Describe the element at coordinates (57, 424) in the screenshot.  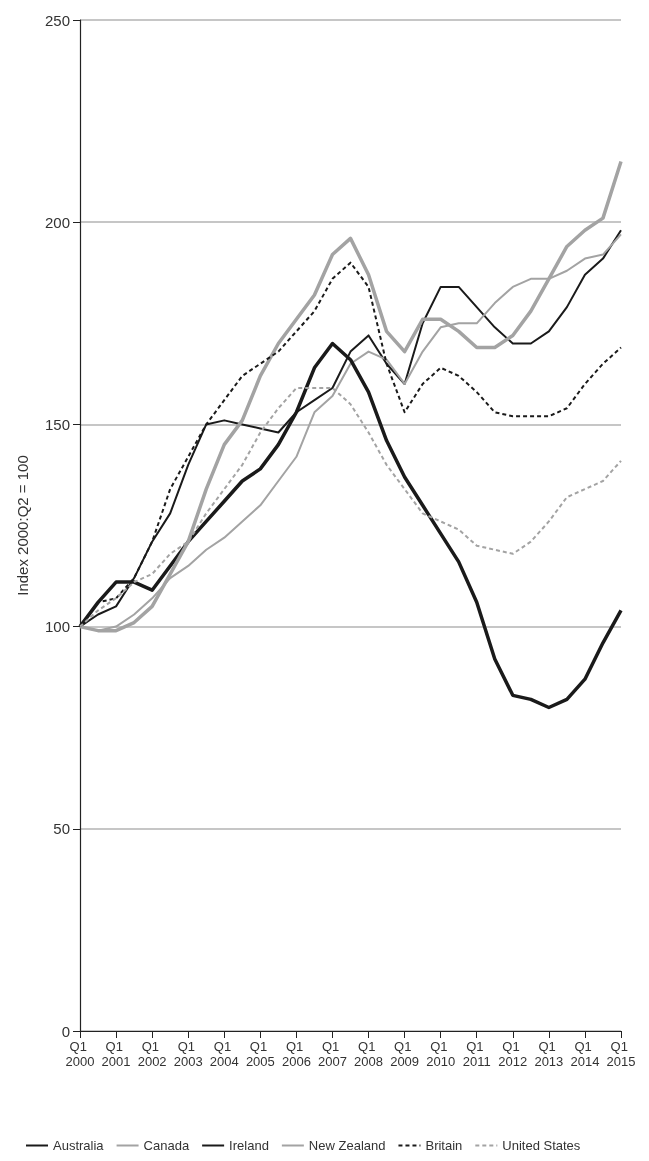
I see `y-tick-label: 150` at that location.